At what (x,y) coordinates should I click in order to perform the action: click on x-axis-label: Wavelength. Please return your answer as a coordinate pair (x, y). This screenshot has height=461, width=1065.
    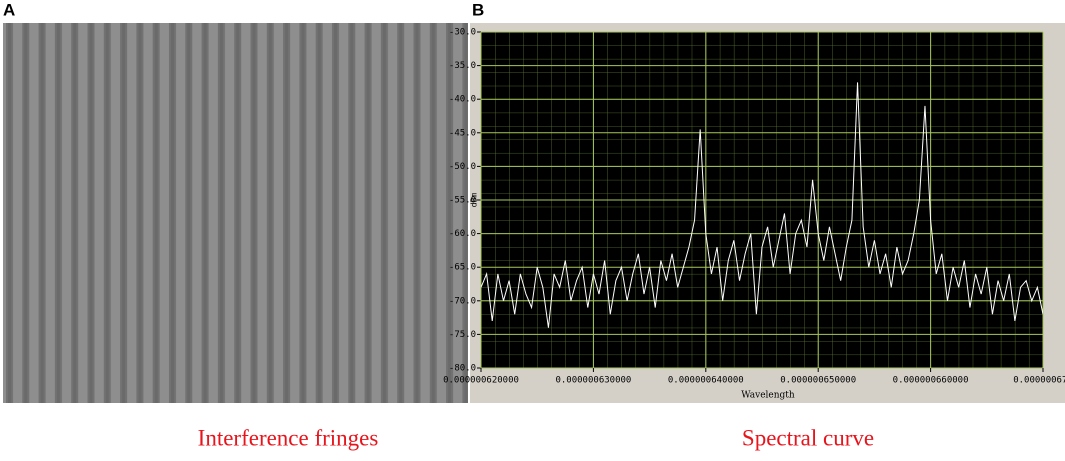
    Looking at the image, I should click on (768, 396).